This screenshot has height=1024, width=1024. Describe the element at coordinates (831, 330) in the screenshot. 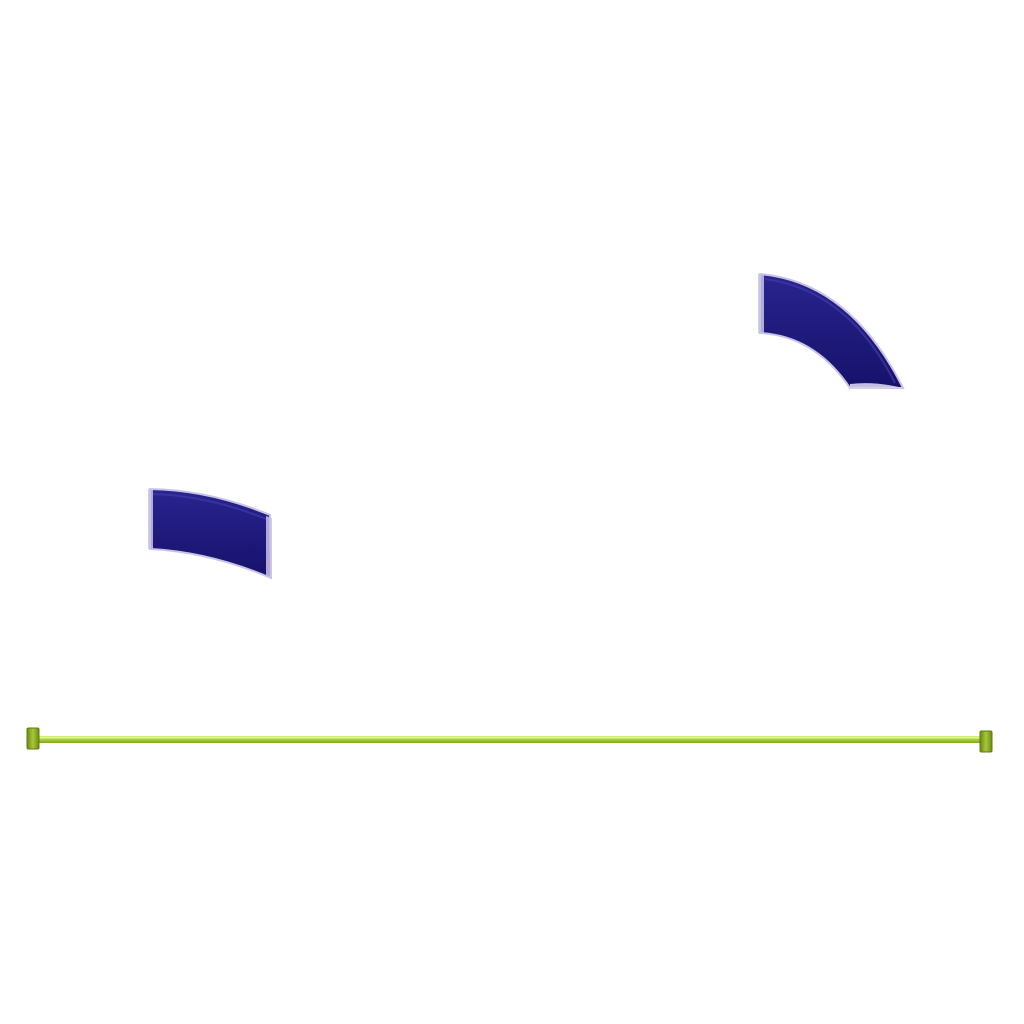

I see `arc-segment-right` at that location.